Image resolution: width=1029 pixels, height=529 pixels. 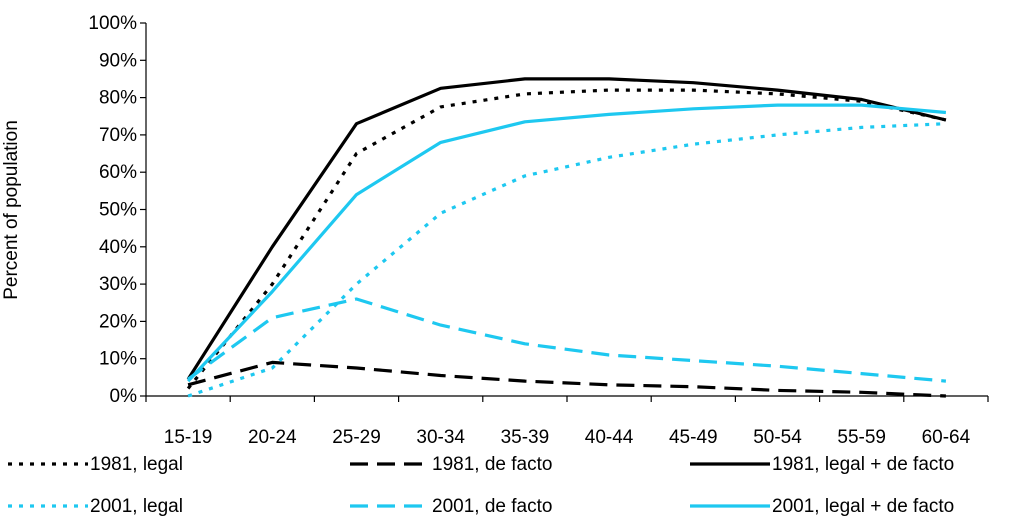 What do you see at coordinates (861, 437) in the screenshot?
I see `x-tick-label: 55-59` at bounding box center [861, 437].